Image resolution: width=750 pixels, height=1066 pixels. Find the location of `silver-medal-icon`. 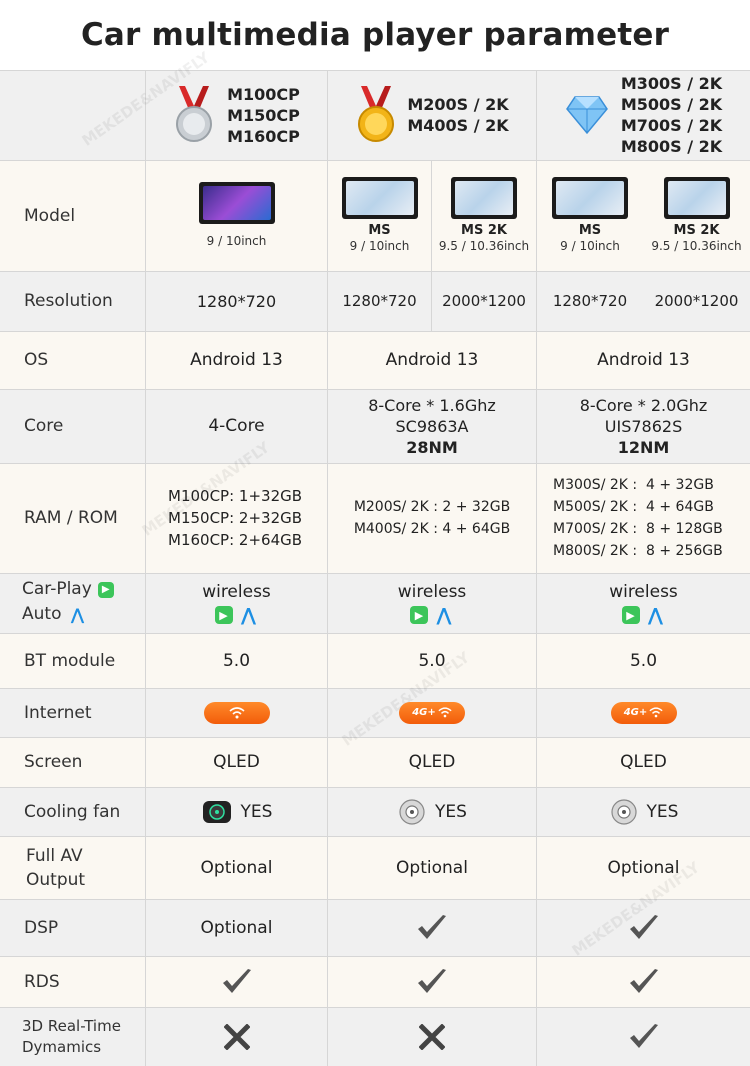

silver-medal-icon is located at coordinates (194, 114).